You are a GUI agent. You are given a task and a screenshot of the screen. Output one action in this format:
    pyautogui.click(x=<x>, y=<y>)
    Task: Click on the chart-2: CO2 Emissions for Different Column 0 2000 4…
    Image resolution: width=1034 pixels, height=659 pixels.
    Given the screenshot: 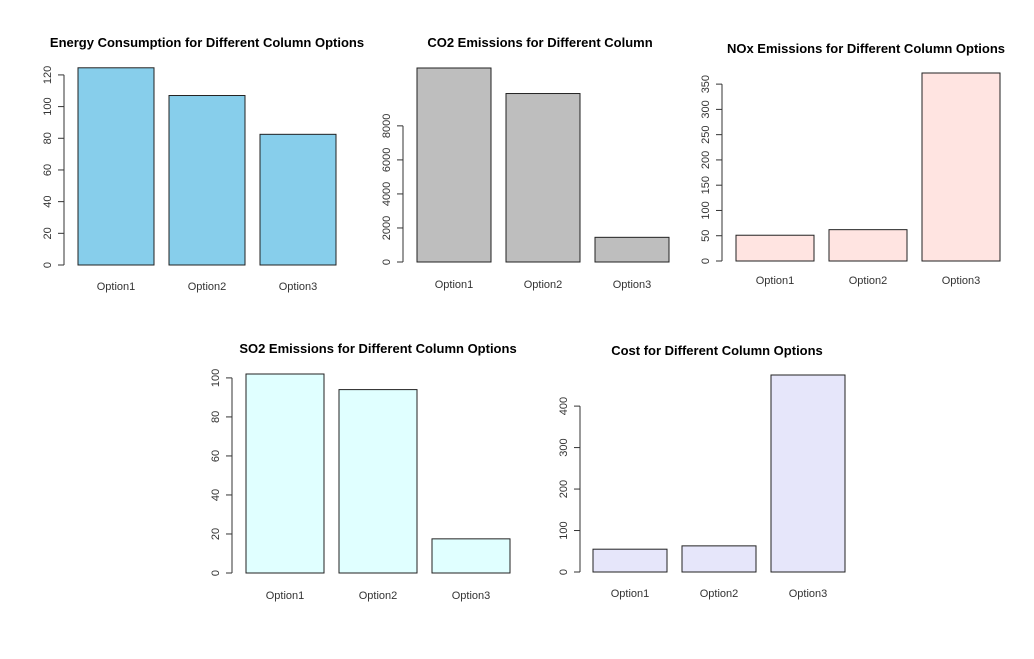 What is the action you would take?
    pyautogui.click(x=525, y=163)
    